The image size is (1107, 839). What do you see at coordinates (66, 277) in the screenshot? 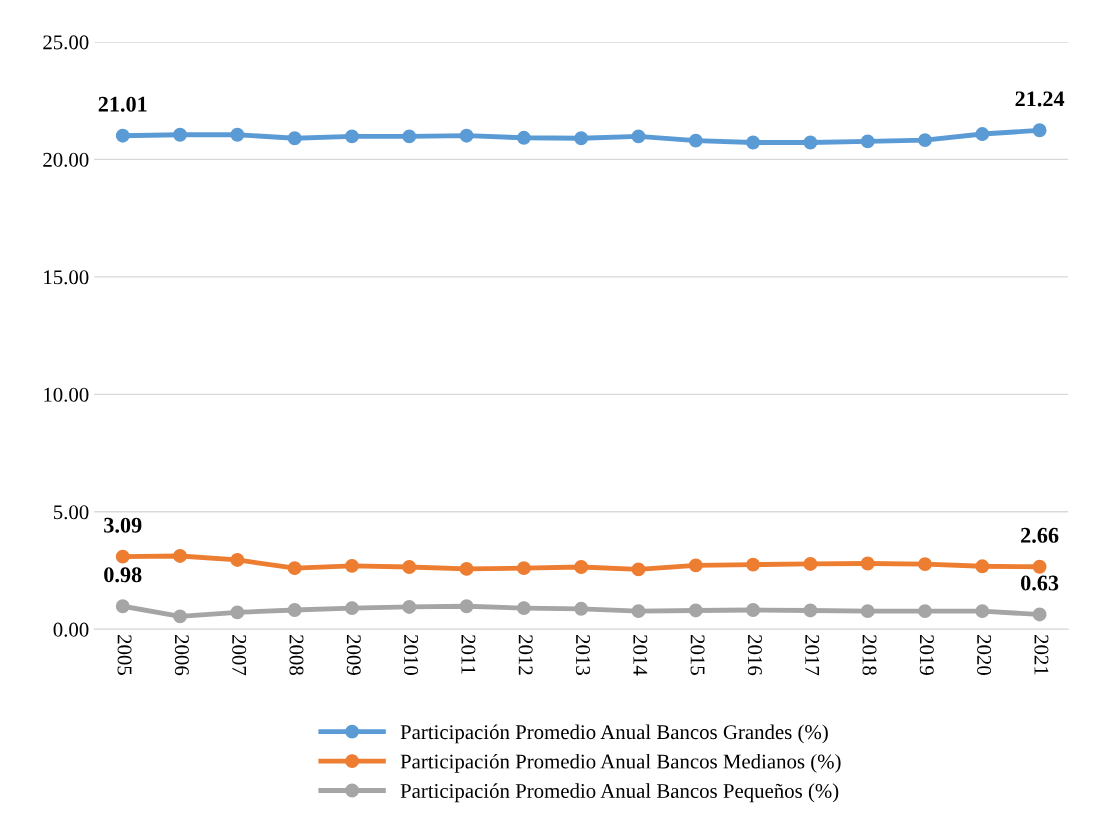
I see `y-tick-label: 15.00` at bounding box center [66, 277].